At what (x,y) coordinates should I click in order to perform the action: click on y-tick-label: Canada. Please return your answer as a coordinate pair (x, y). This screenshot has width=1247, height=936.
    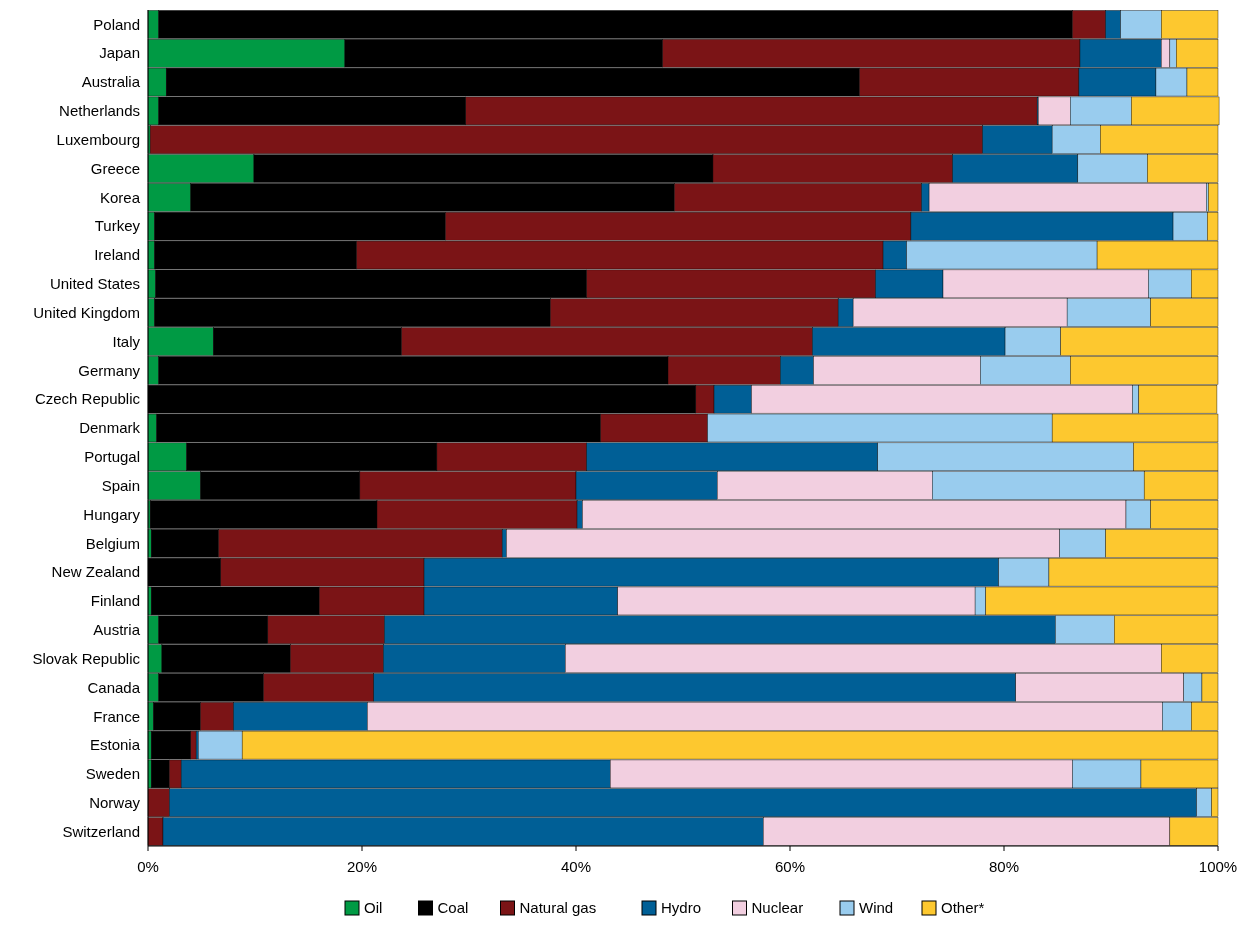
    Looking at the image, I should click on (114, 687).